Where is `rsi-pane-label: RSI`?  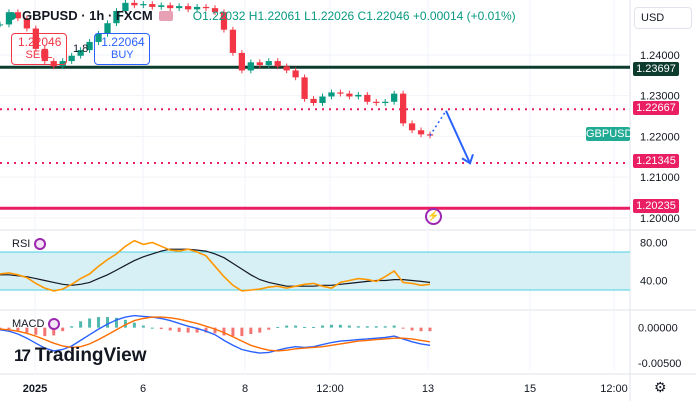 rsi-pane-label: RSI is located at coordinates (29, 244).